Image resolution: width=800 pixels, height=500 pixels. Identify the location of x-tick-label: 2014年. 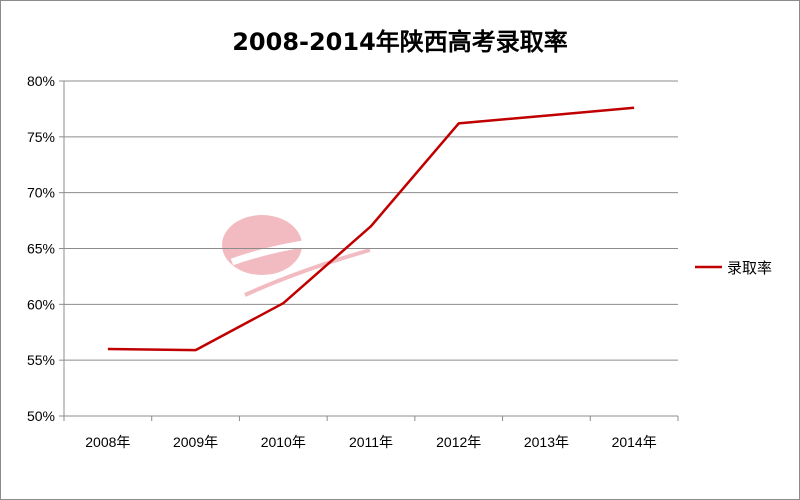
(634, 442).